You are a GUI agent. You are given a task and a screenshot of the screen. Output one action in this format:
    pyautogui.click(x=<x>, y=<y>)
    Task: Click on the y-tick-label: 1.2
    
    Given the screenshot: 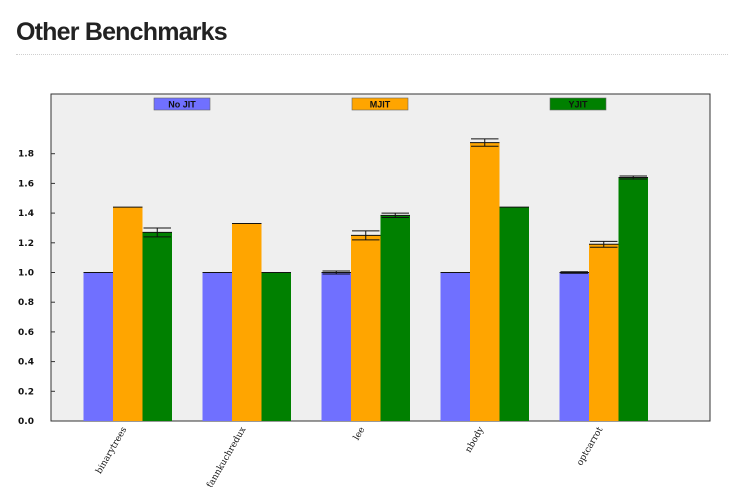 What is the action you would take?
    pyautogui.click(x=26, y=244)
    